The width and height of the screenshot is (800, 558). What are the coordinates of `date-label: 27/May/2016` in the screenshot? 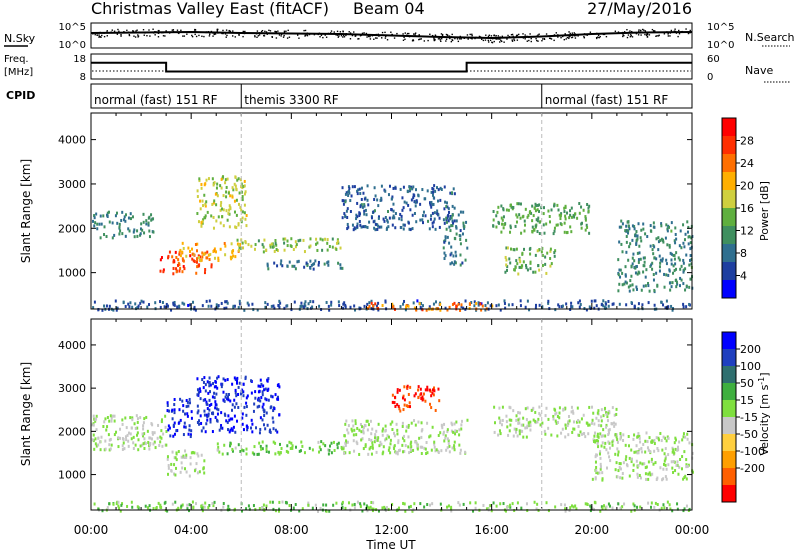 It's located at (639, 9).